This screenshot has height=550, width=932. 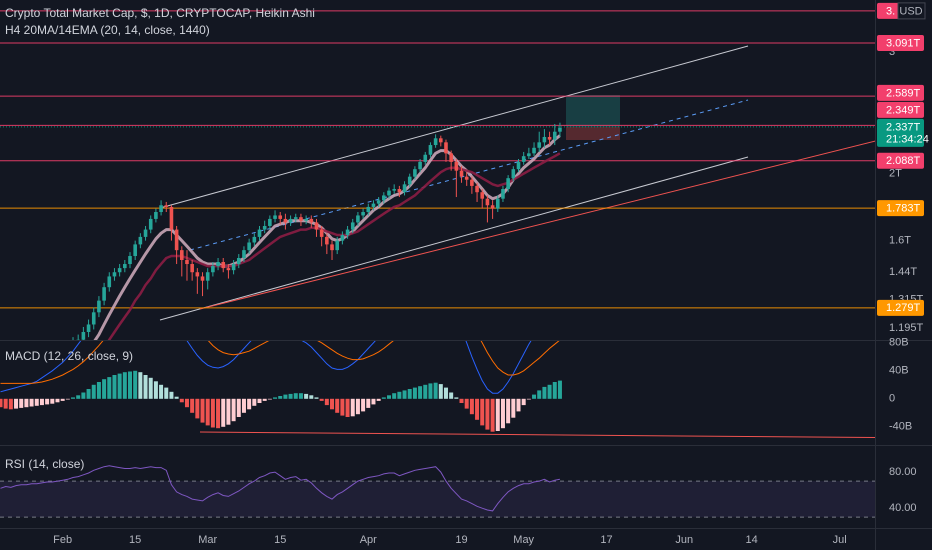 What do you see at coordinates (280, 362) in the screenshot?
I see `macd-line` at bounding box center [280, 362].